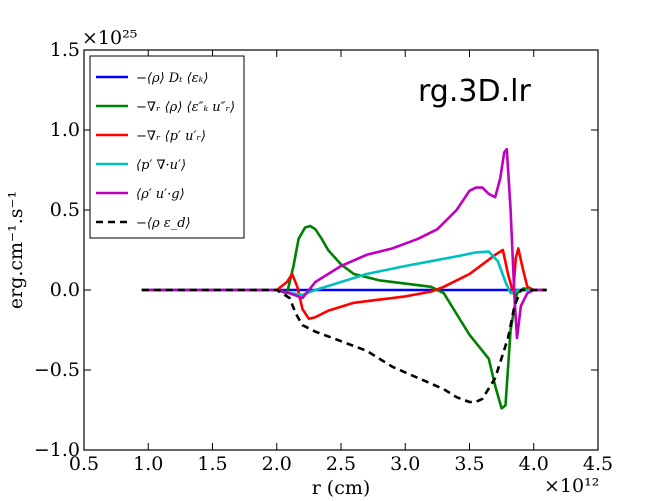 The height and width of the screenshot is (501, 664). What do you see at coordinates (469, 464) in the screenshot?
I see `x-tick-label: 3.5` at bounding box center [469, 464].